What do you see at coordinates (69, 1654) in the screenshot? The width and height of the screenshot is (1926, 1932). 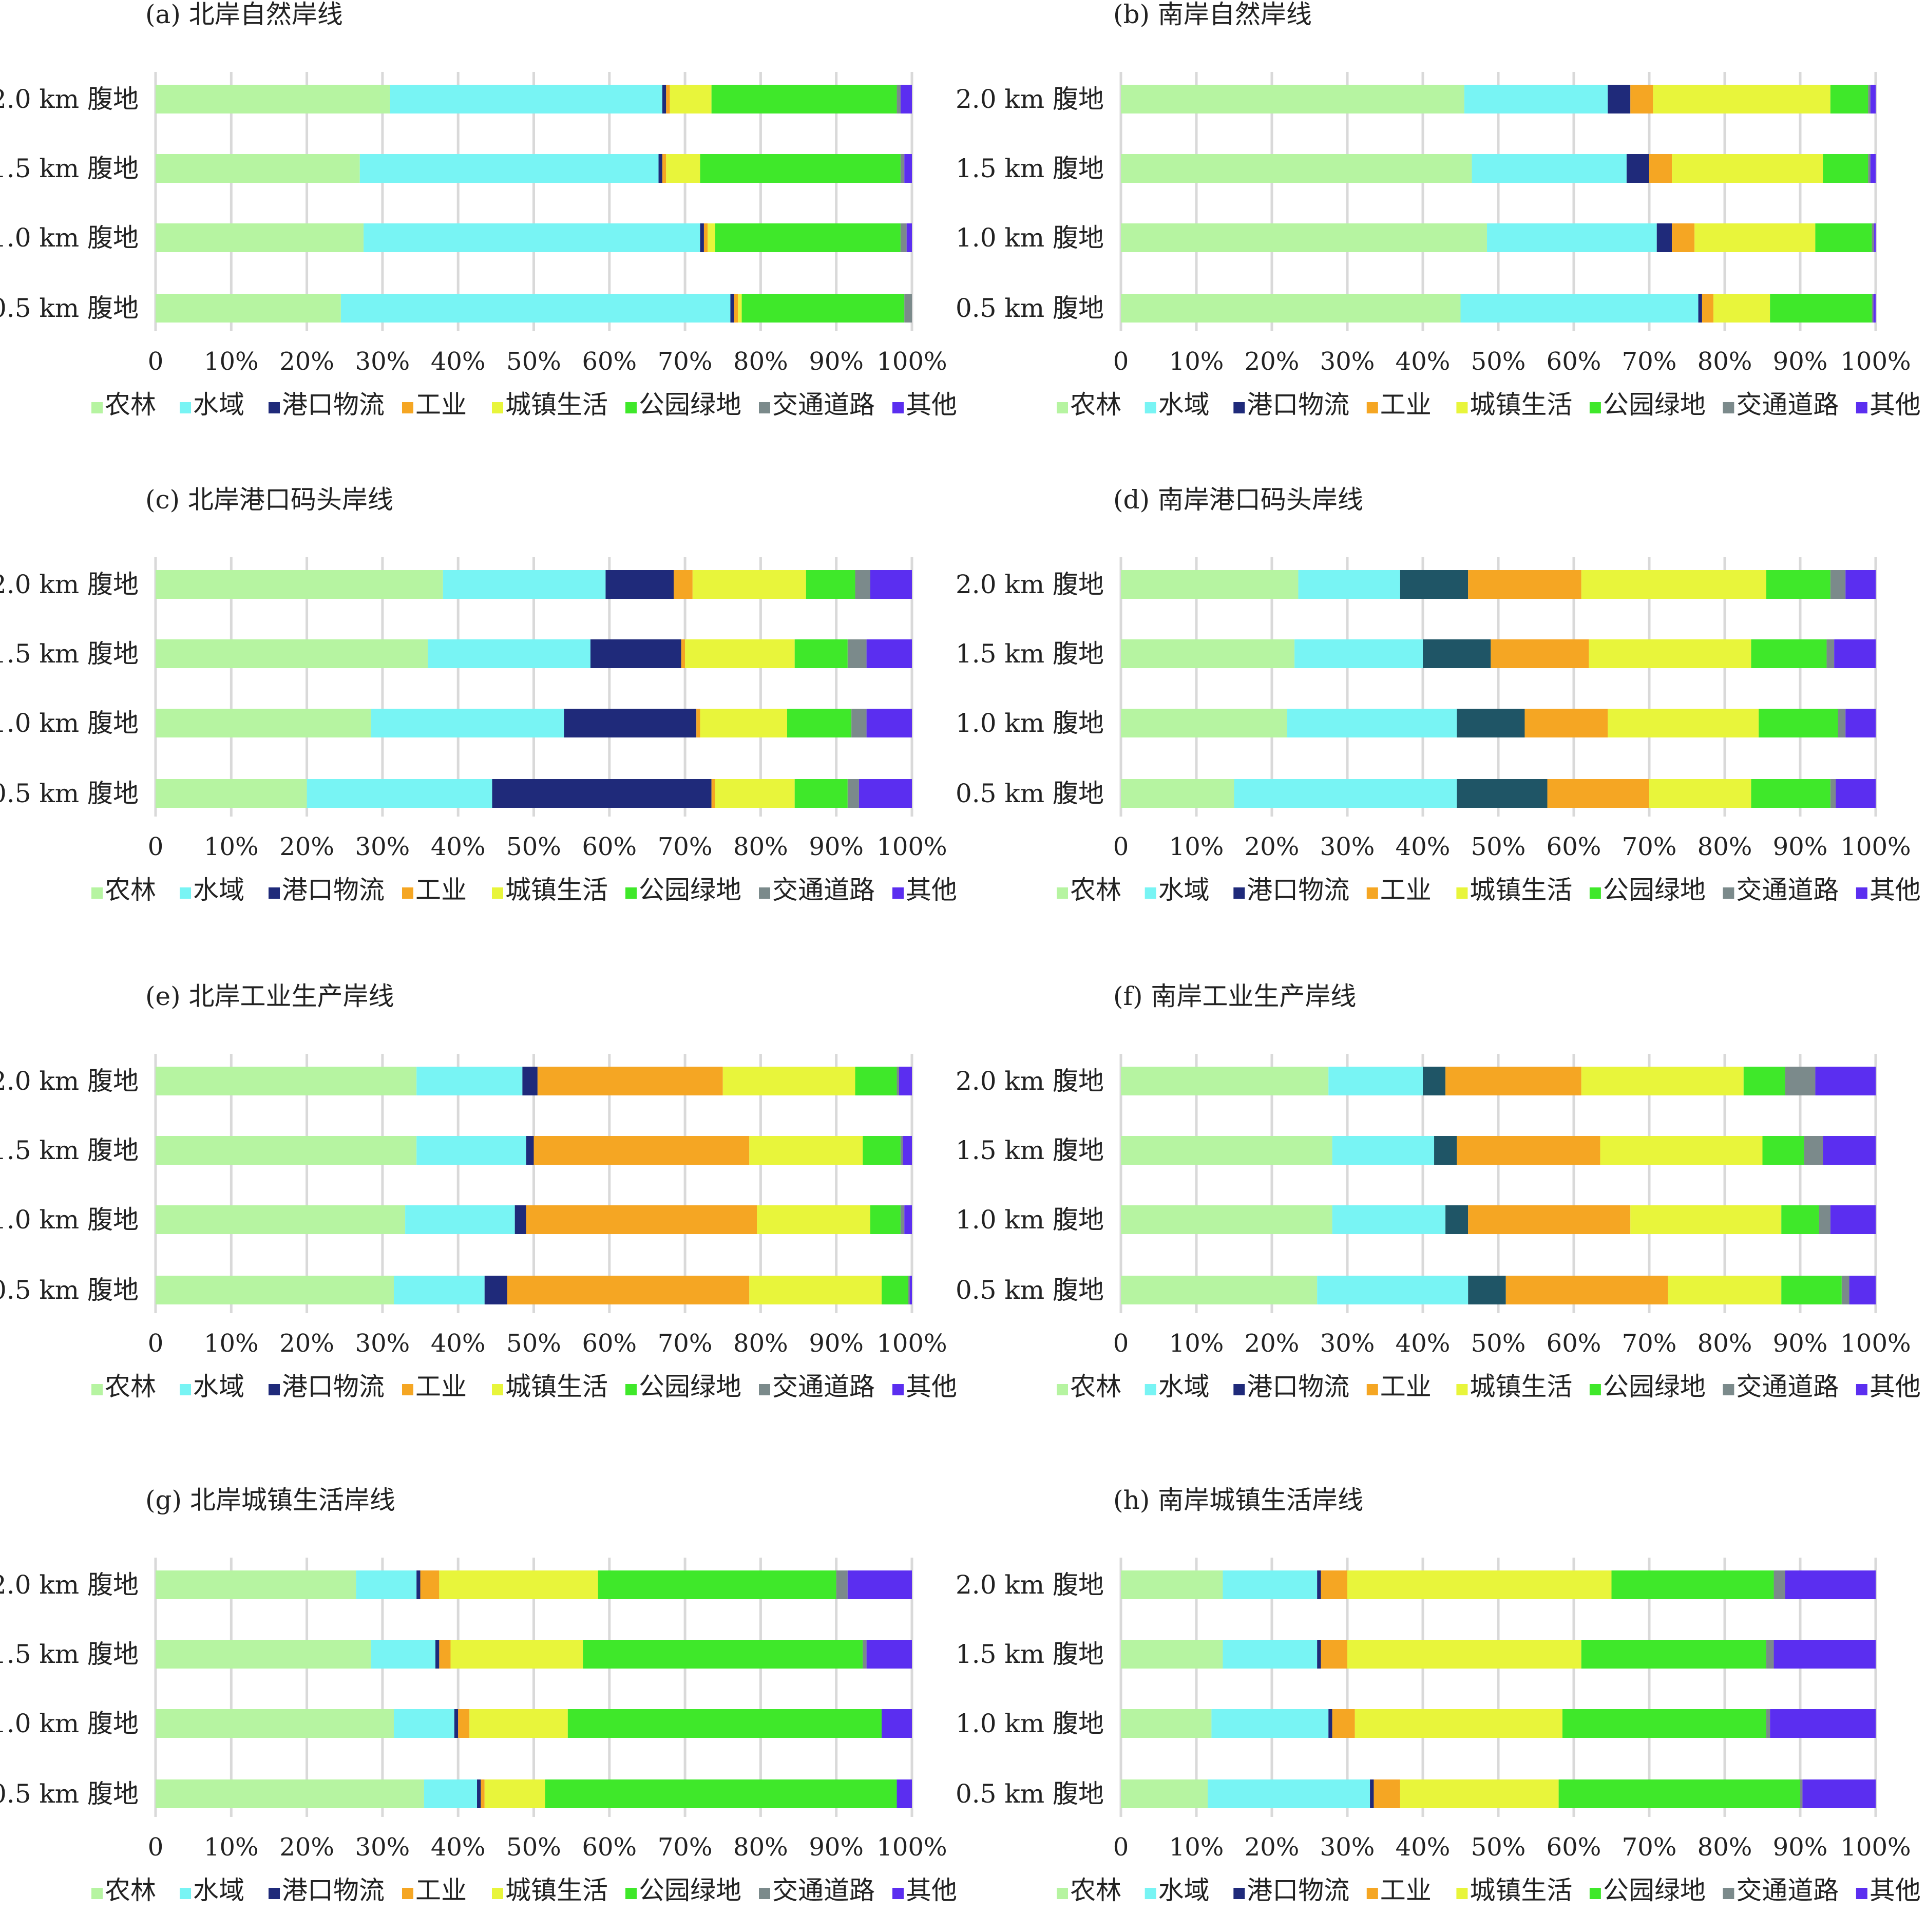 I see `category-label: 1.5 km 腹地` at bounding box center [69, 1654].